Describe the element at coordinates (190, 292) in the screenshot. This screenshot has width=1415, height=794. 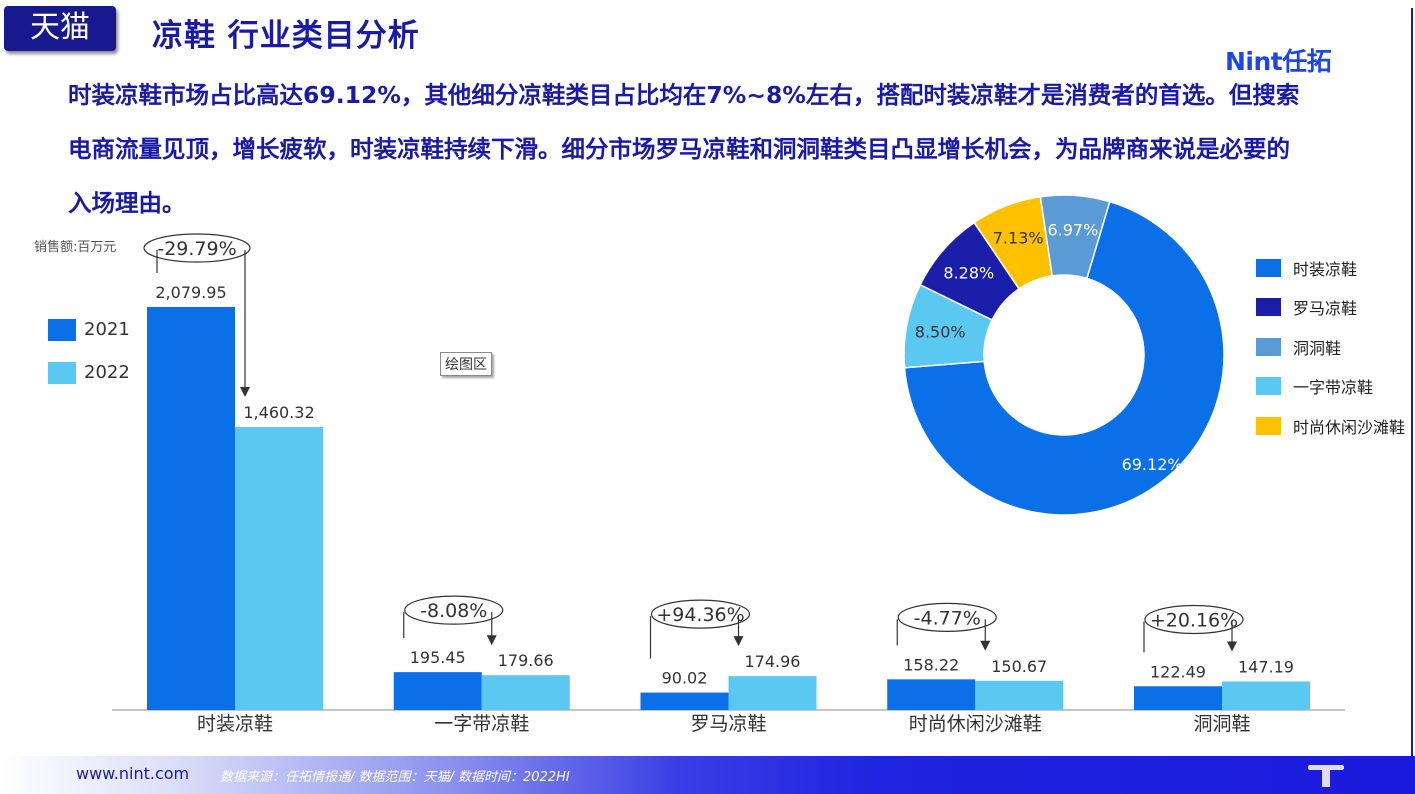
I see `bar-value-label: 2,079.95` at that location.